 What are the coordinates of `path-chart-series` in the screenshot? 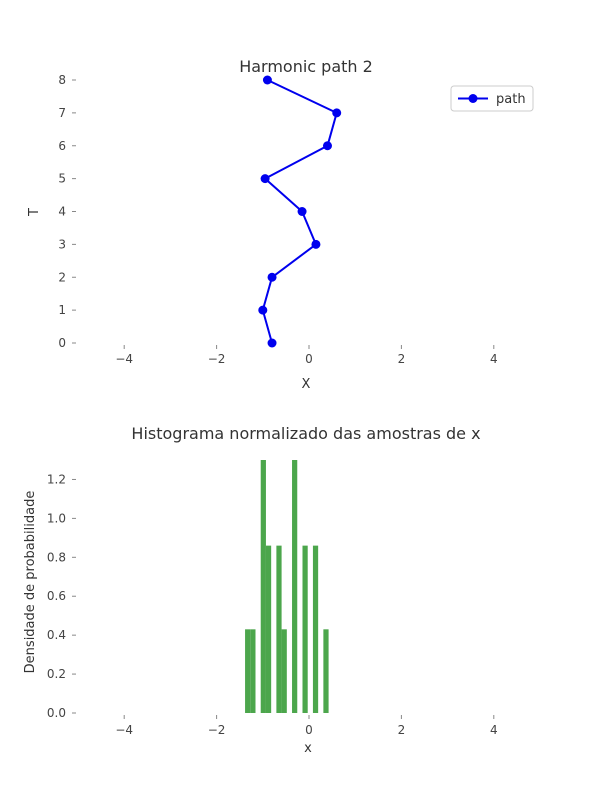 It's located at (300, 211).